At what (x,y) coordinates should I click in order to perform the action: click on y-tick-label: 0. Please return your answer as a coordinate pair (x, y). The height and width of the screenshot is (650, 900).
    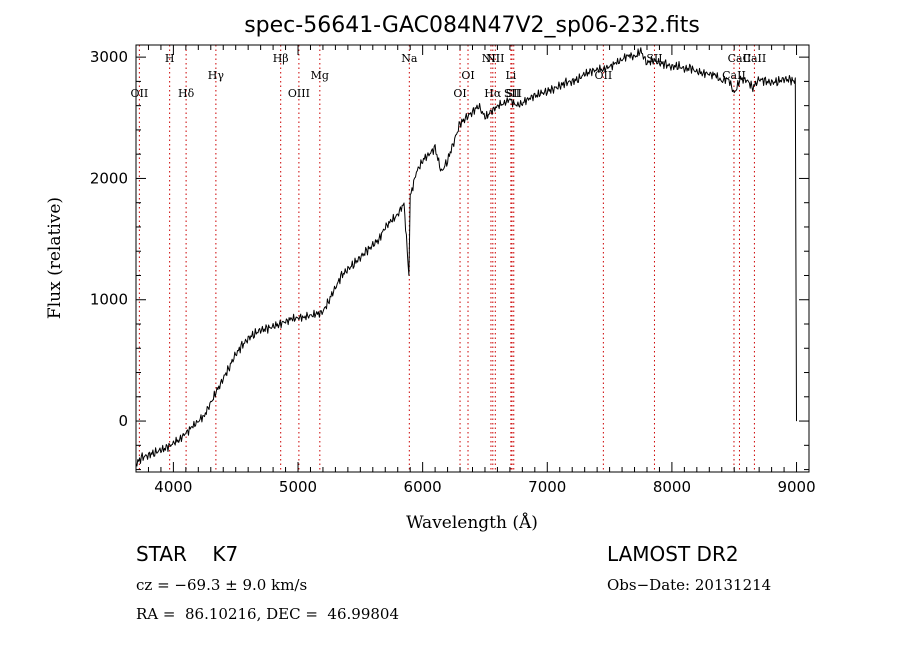
    Looking at the image, I should click on (123, 421).